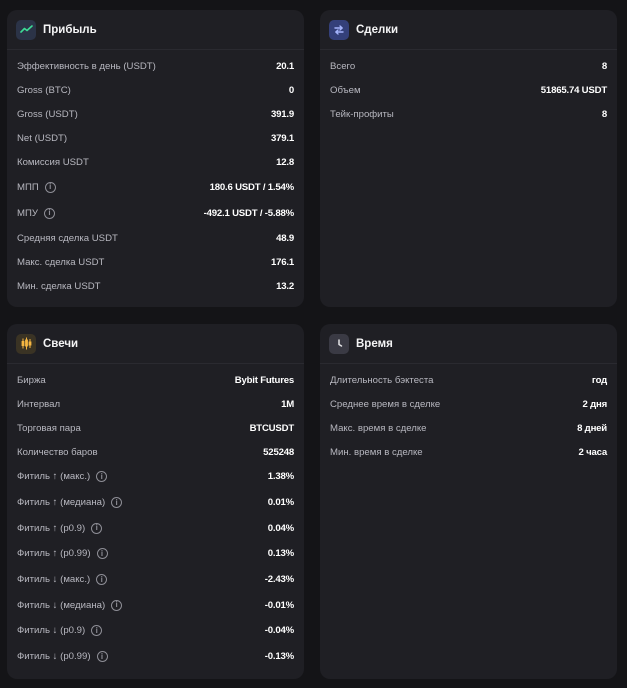 The image size is (627, 688). Describe the element at coordinates (155, 286) in the screenshot. I see `stat-row: Мин. сделка USDT 13.2` at that location.